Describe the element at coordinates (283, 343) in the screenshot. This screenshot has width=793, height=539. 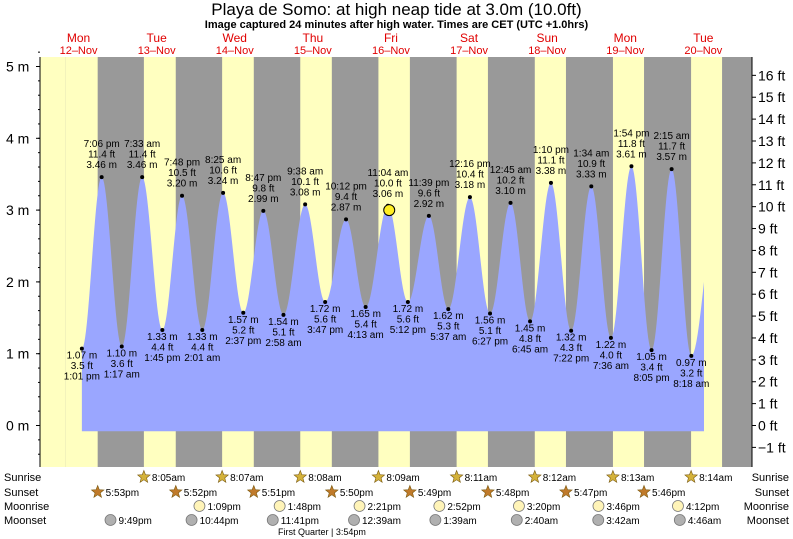
I see `tide-label: 2:58 am` at that location.